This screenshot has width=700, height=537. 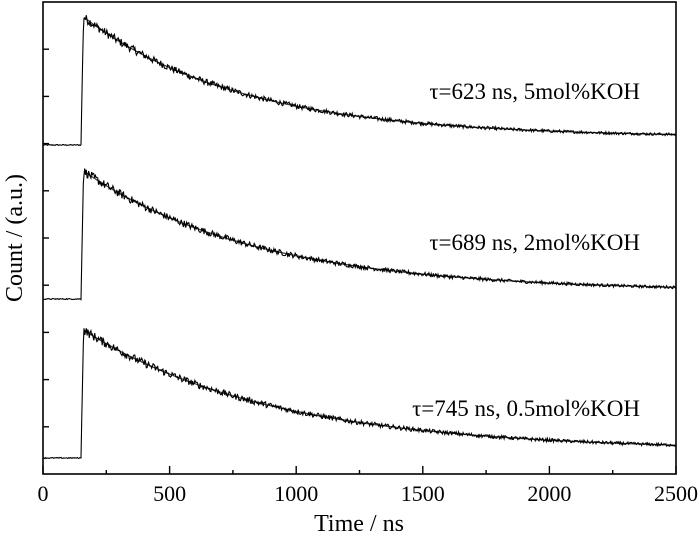 What do you see at coordinates (43, 493) in the screenshot?
I see `x-tick-label: 0` at bounding box center [43, 493].